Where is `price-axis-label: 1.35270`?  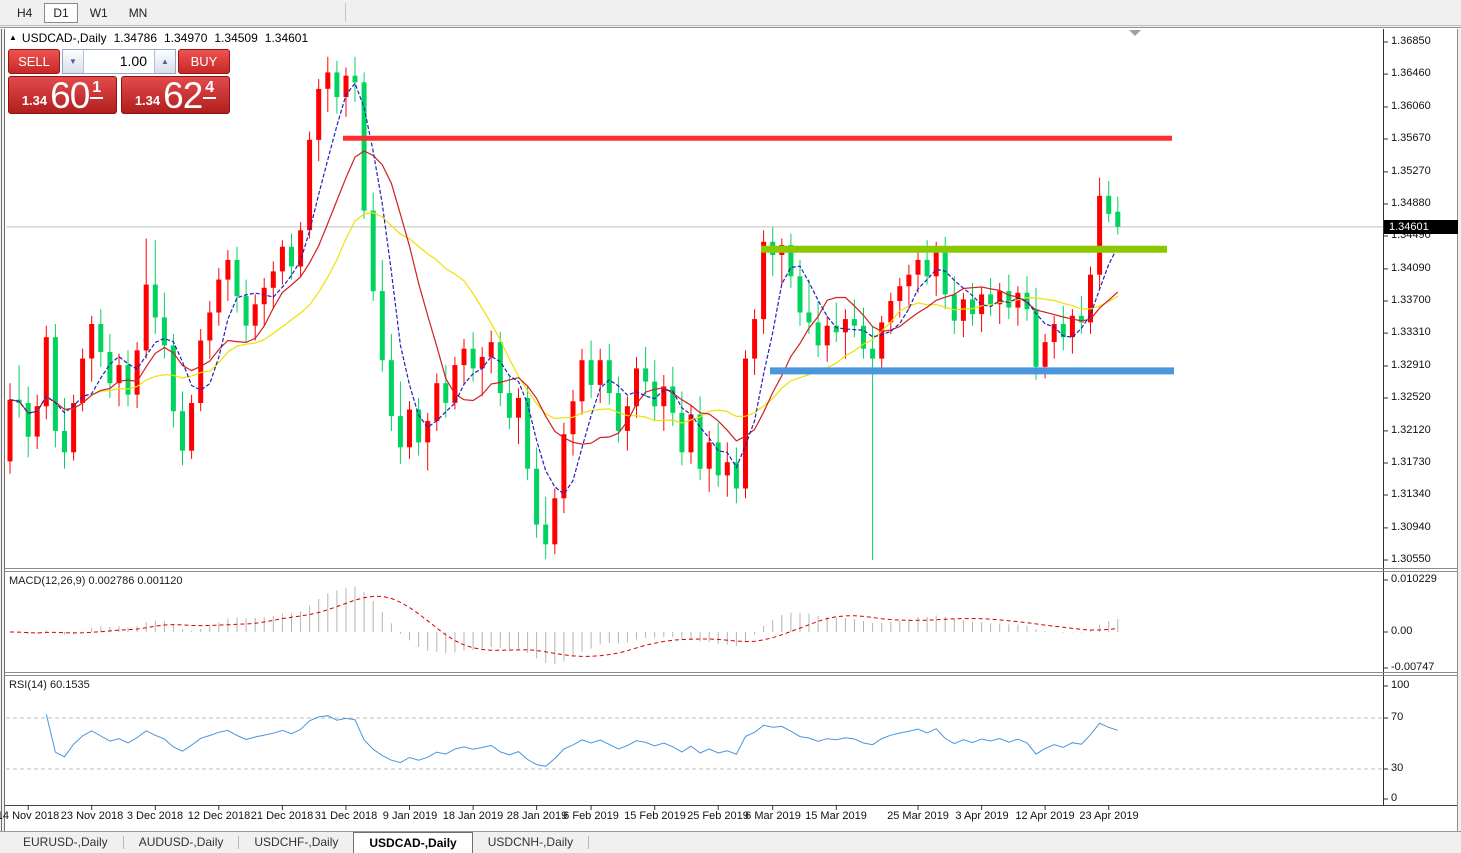
price-axis-label: 1.35270 is located at coordinates (1411, 171).